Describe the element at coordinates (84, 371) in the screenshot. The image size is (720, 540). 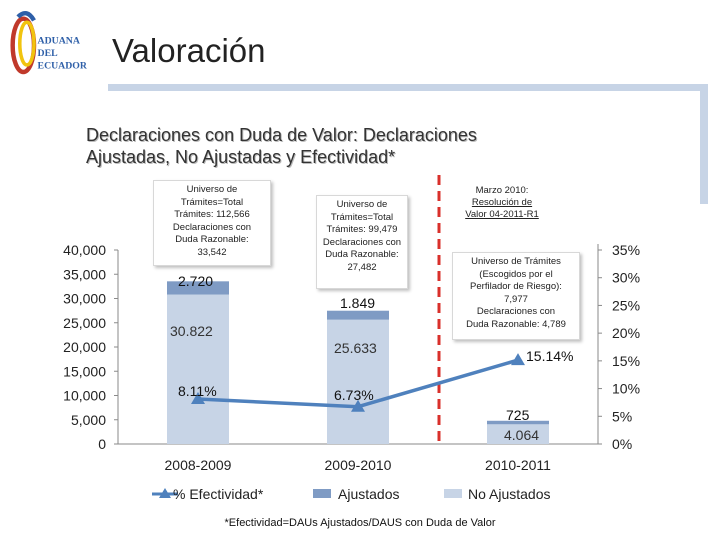
I see `y-left-tick-label: 15,000` at that location.